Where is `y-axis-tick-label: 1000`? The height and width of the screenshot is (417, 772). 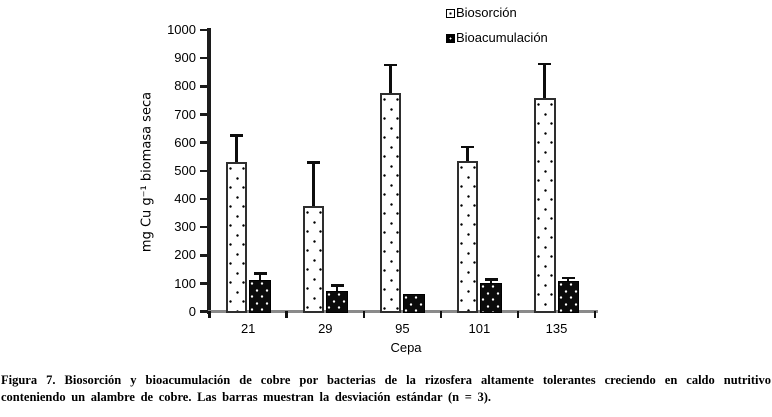
y-axis-tick-label: 1000 is located at coordinates (181, 29).